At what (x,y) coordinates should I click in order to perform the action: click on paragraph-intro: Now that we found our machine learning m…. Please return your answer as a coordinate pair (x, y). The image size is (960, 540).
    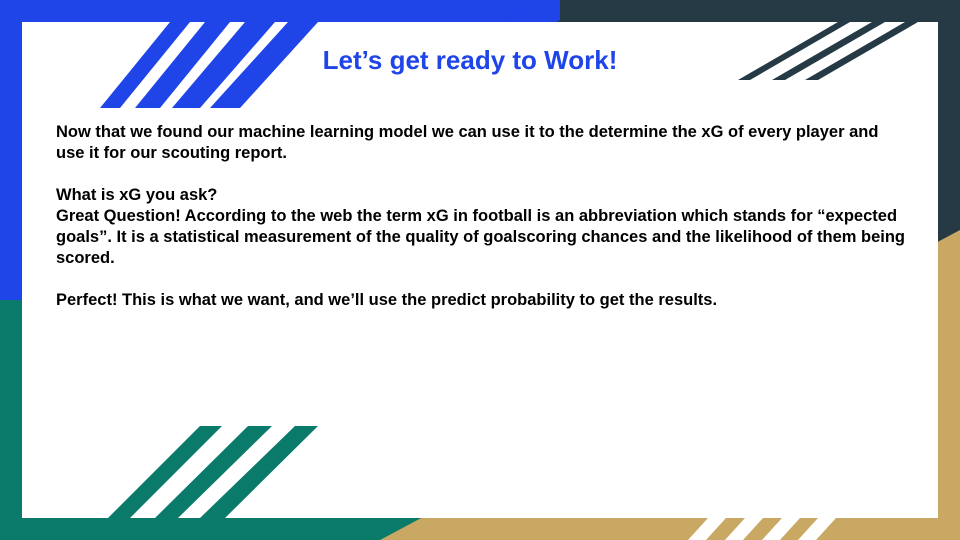
    Looking at the image, I should click on (467, 142).